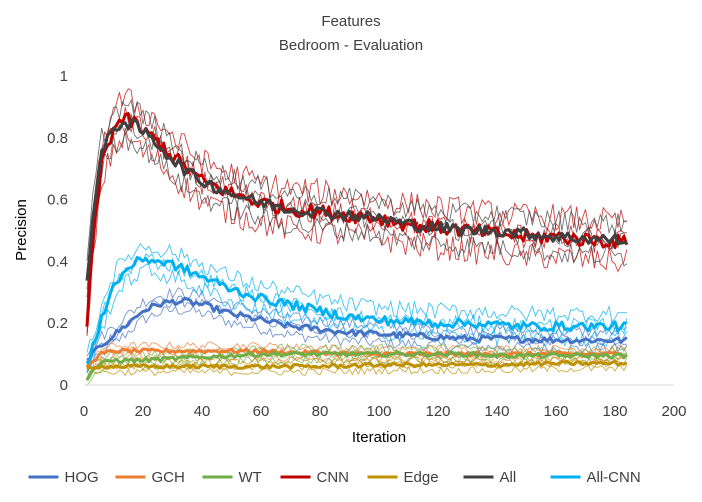 Image resolution: width=702 pixels, height=502 pixels. I want to click on chart-subtitle: Bedroom - Evaluation, so click(351, 45).